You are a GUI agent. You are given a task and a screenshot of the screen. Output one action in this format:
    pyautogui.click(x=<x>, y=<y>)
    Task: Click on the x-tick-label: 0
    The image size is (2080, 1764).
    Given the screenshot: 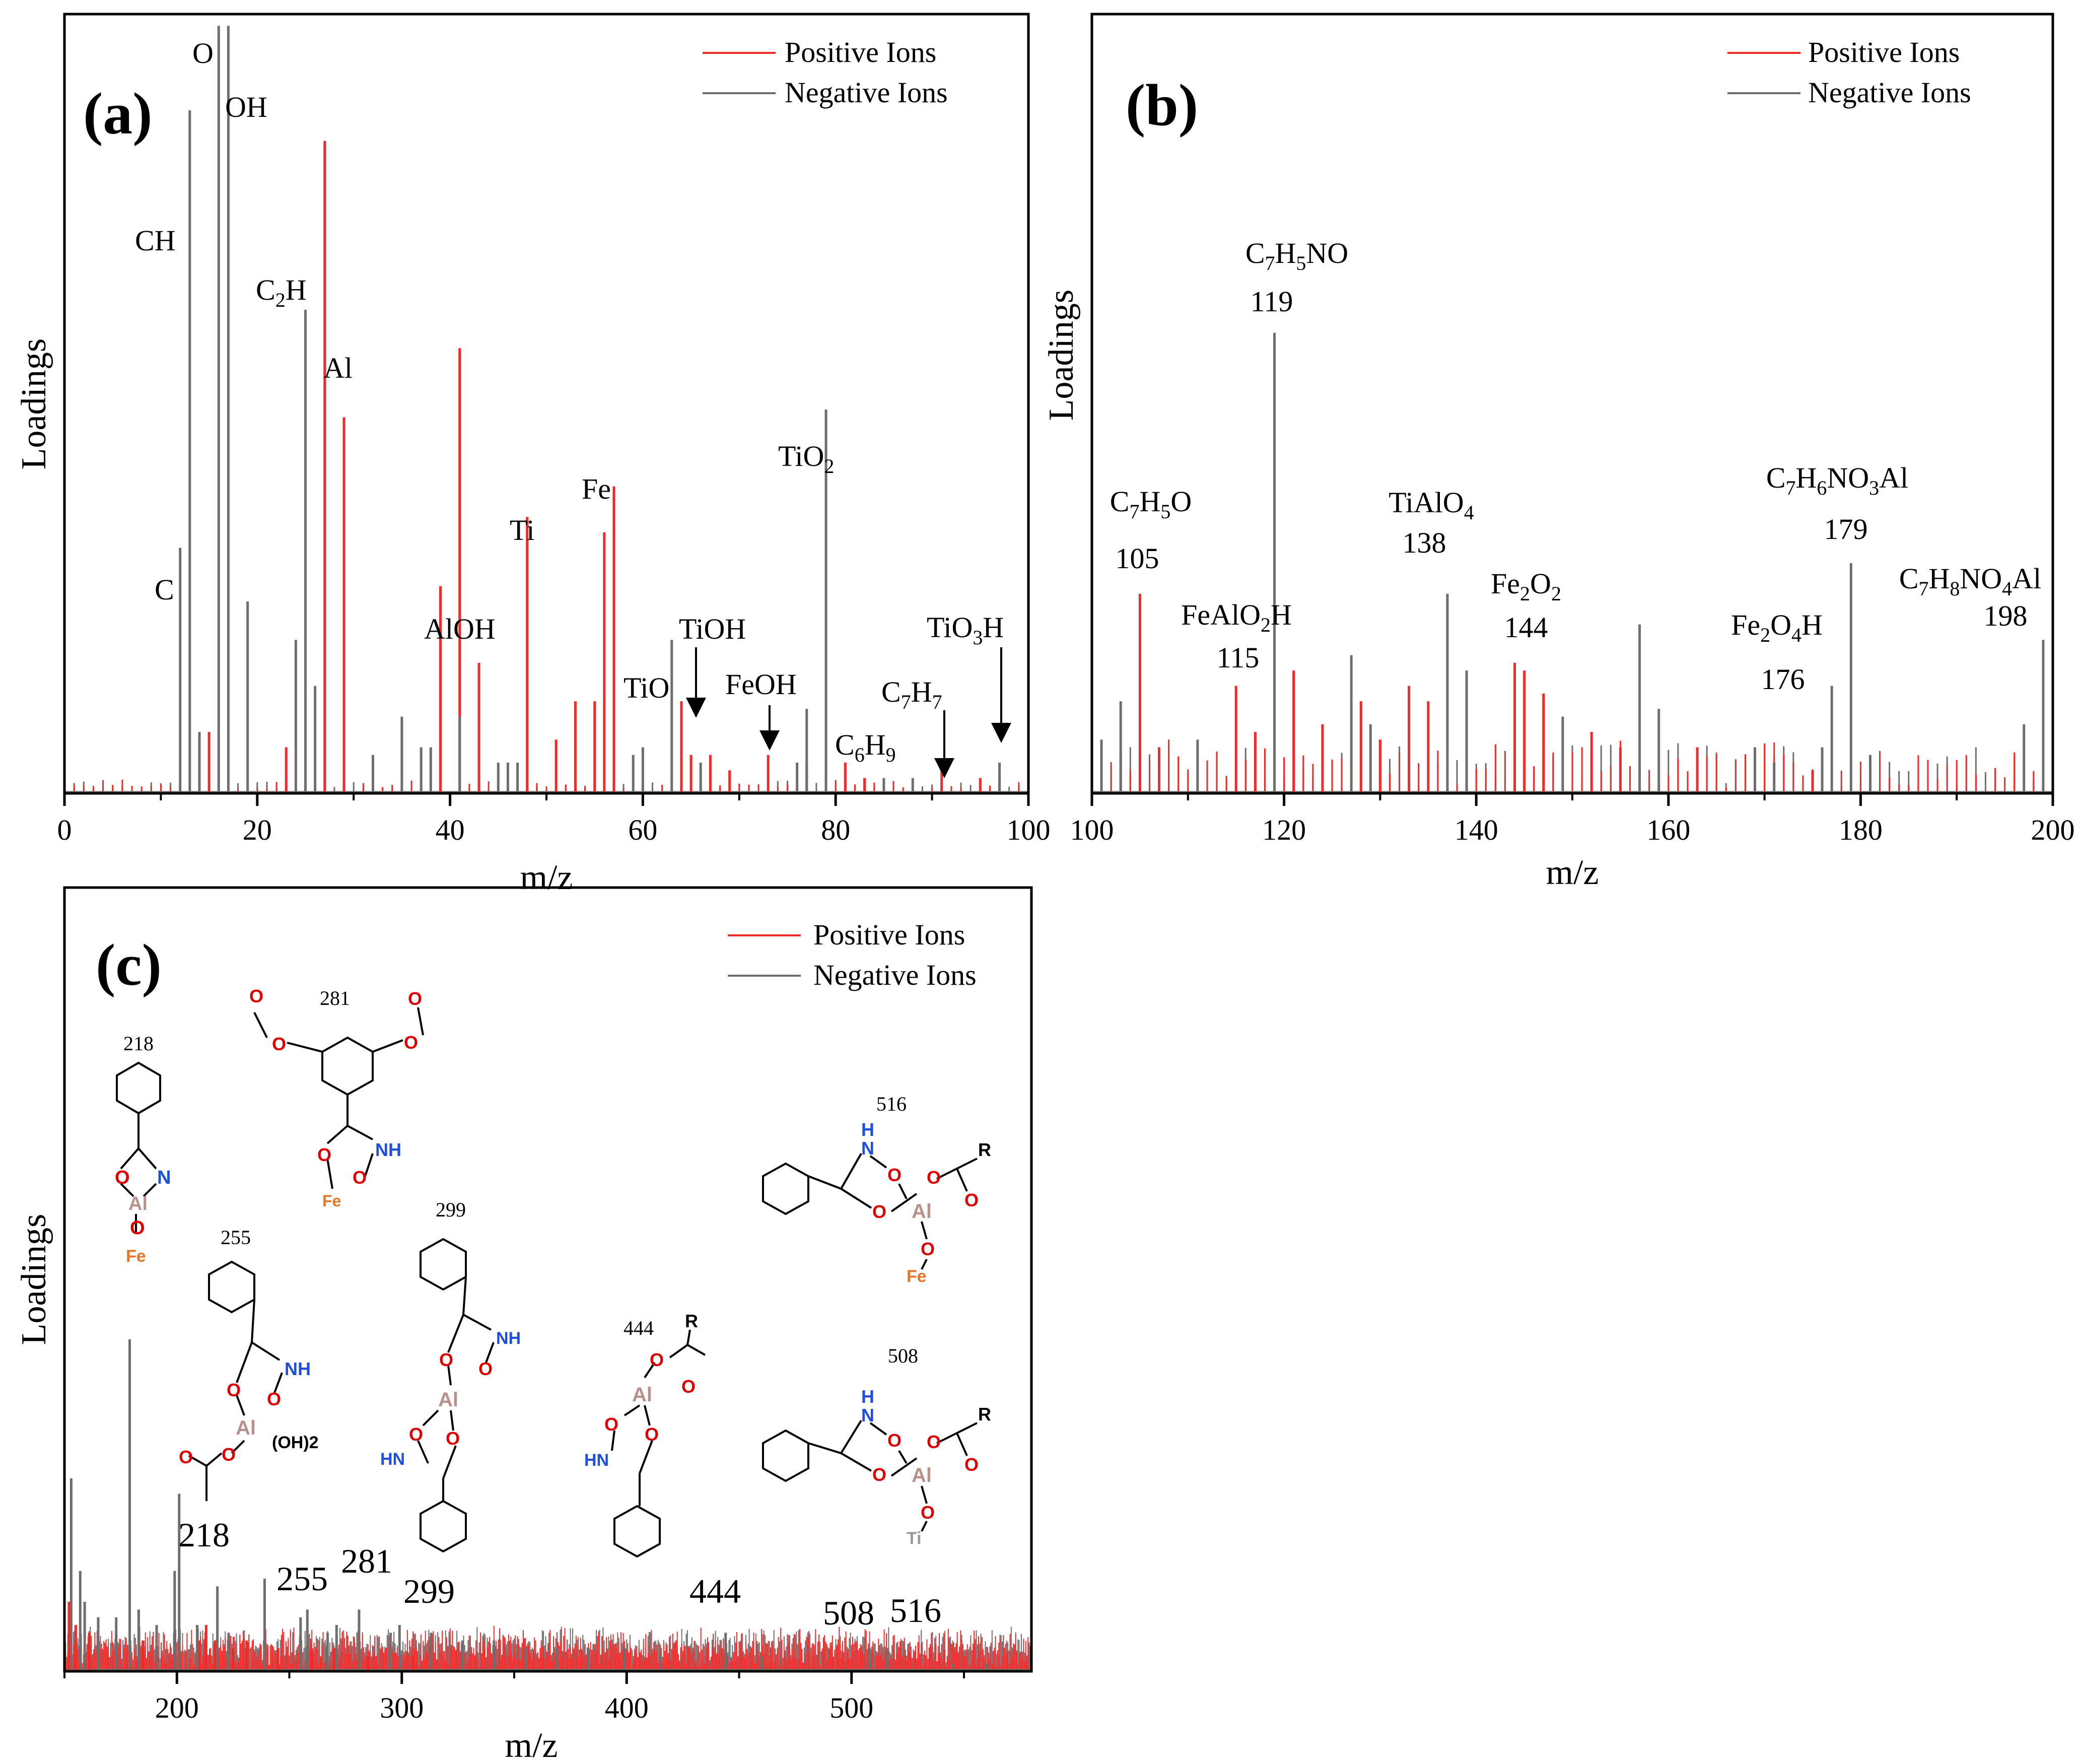 What is the action you would take?
    pyautogui.click(x=65, y=830)
    